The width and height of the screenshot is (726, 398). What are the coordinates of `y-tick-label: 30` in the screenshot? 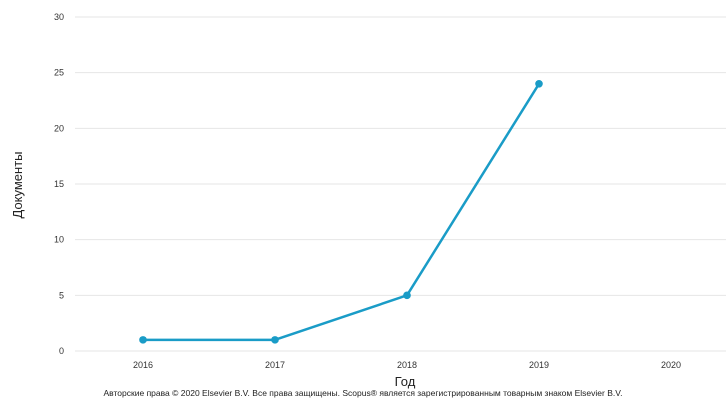 It's located at (59, 17).